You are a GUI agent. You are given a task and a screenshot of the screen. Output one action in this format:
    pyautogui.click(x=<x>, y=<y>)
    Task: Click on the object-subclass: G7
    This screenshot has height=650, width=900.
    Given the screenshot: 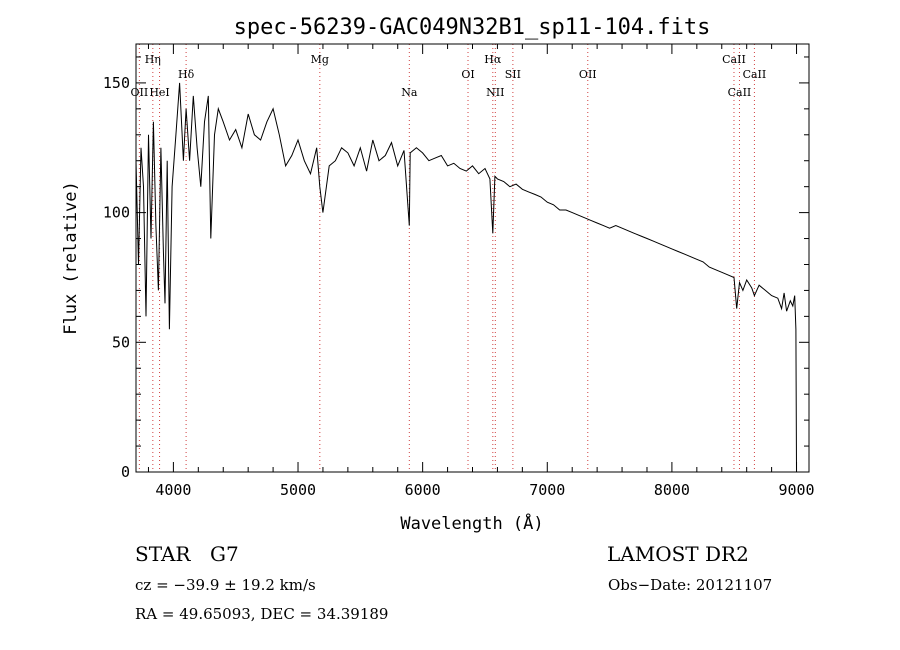 What is the action you would take?
    pyautogui.click(x=224, y=554)
    